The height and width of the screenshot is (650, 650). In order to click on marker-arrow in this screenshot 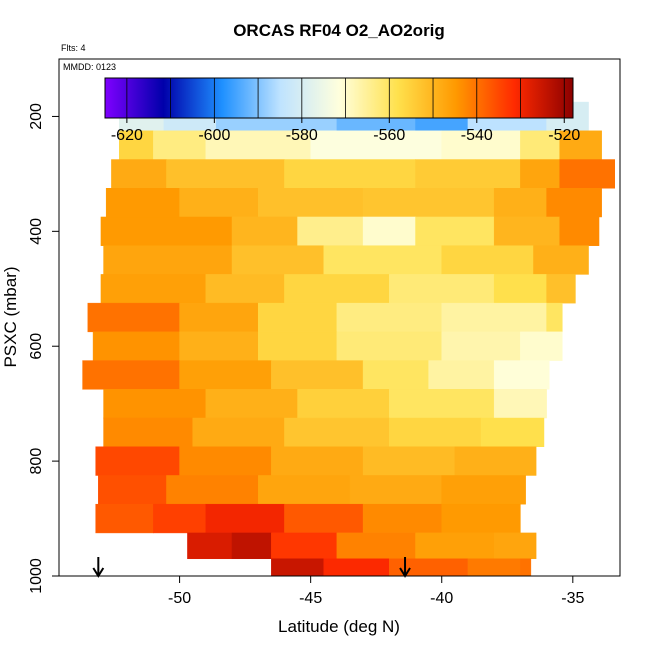, I will do `click(98, 567)`.